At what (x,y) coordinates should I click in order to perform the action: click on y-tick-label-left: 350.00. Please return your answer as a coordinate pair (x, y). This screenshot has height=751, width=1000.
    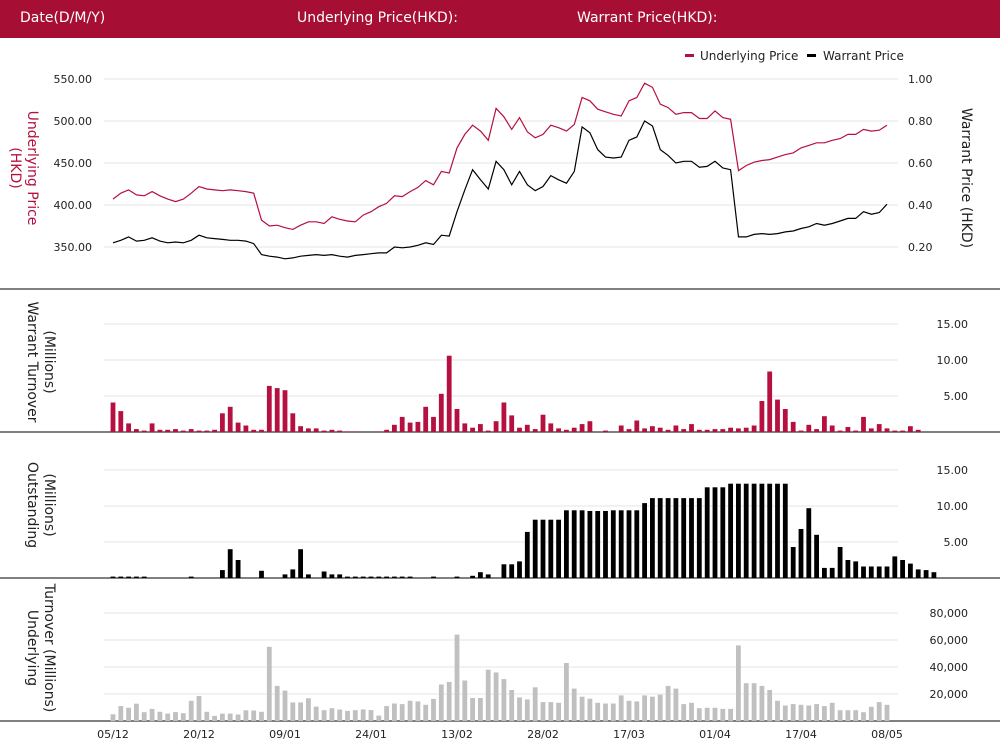
    Looking at the image, I should click on (73, 247).